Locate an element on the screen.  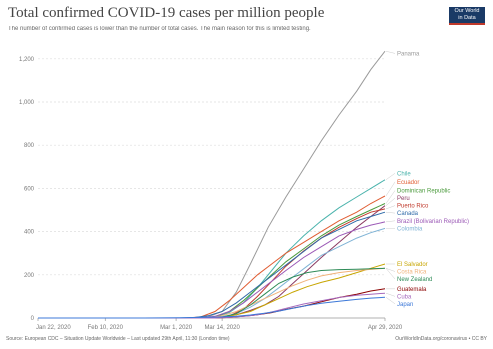
series-label: El Salvador is located at coordinates (412, 265).